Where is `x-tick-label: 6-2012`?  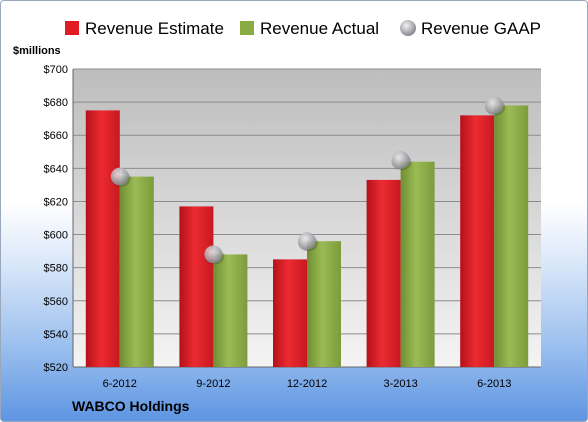
x-tick-label: 6-2012 is located at coordinates (120, 384).